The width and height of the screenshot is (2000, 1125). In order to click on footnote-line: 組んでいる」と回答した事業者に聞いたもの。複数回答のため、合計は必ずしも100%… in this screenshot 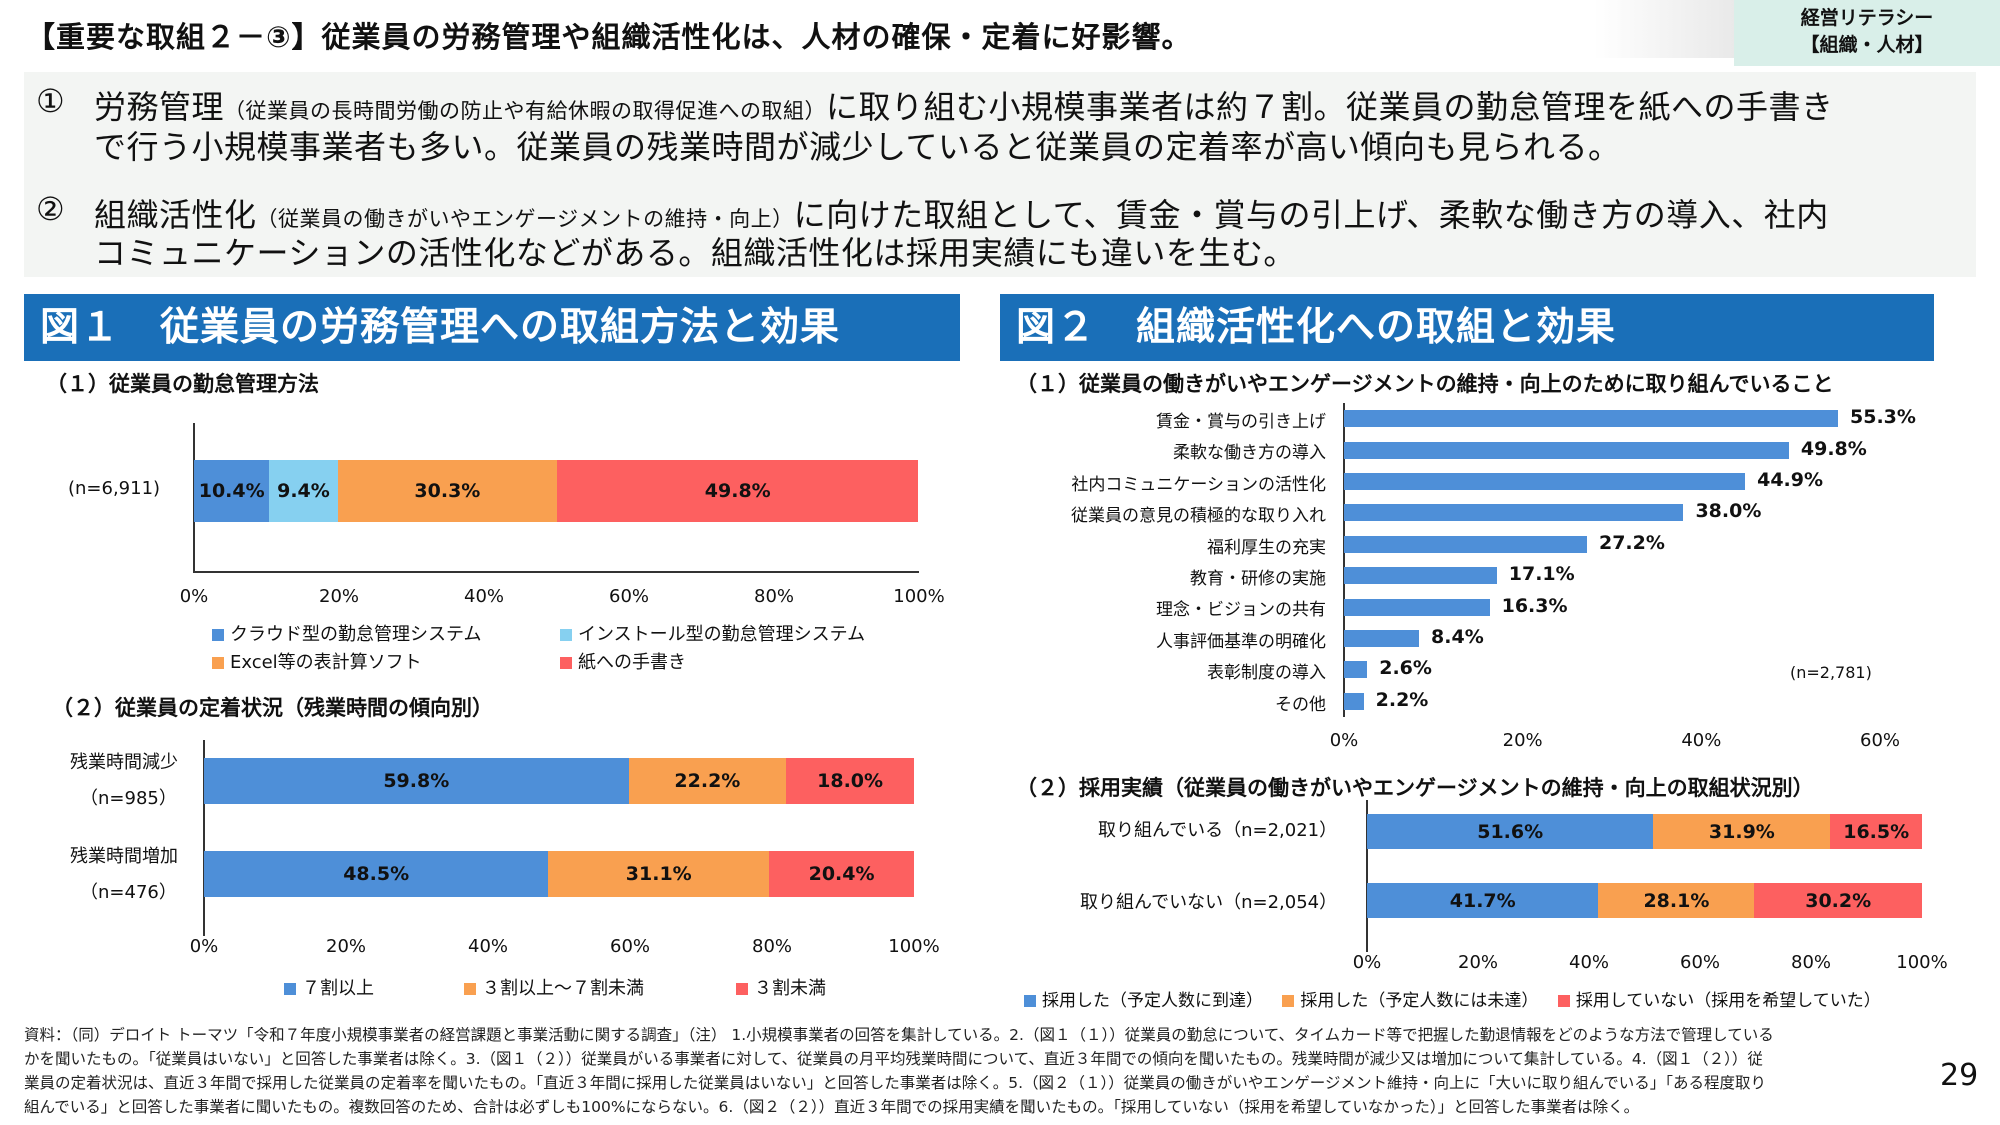, I will do `click(832, 1107)`.